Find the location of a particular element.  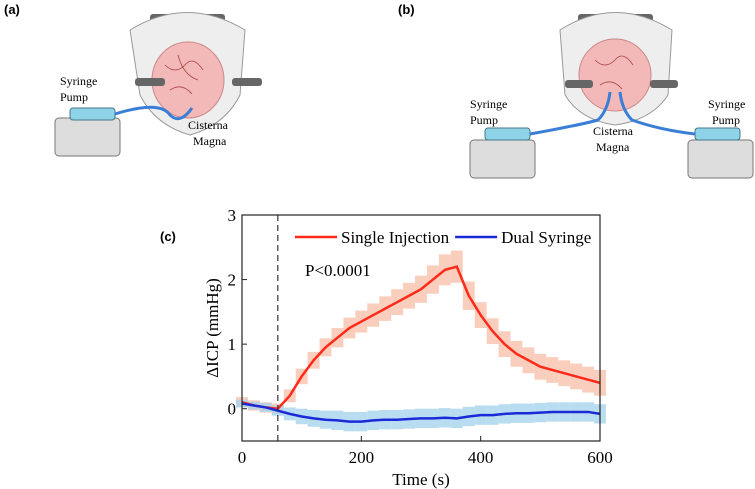

illustration-a is located at coordinates (158, 84).